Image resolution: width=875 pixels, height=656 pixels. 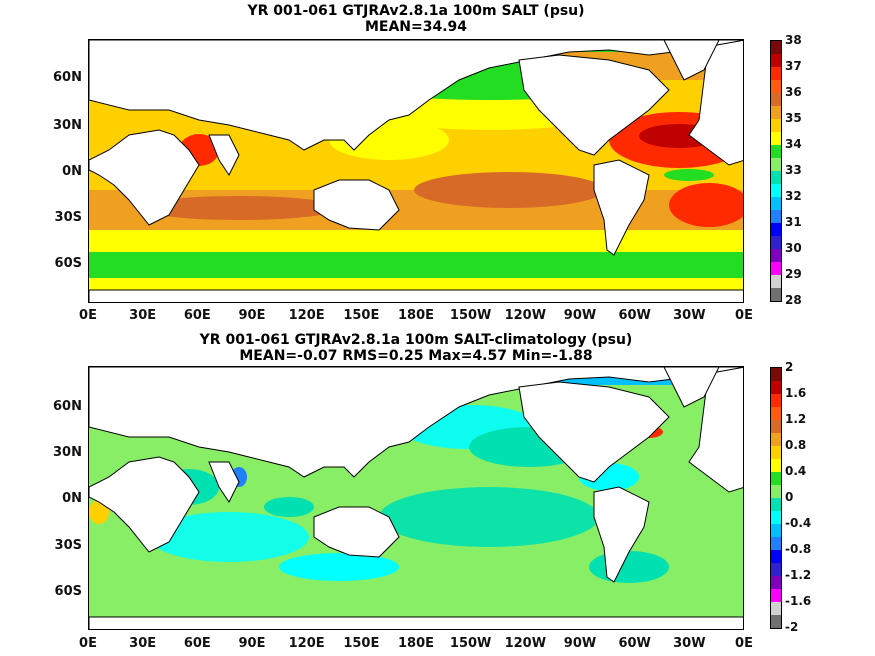 What do you see at coordinates (580, 643) in the screenshot?
I see `panel2-xlabel-9: 90W` at bounding box center [580, 643].